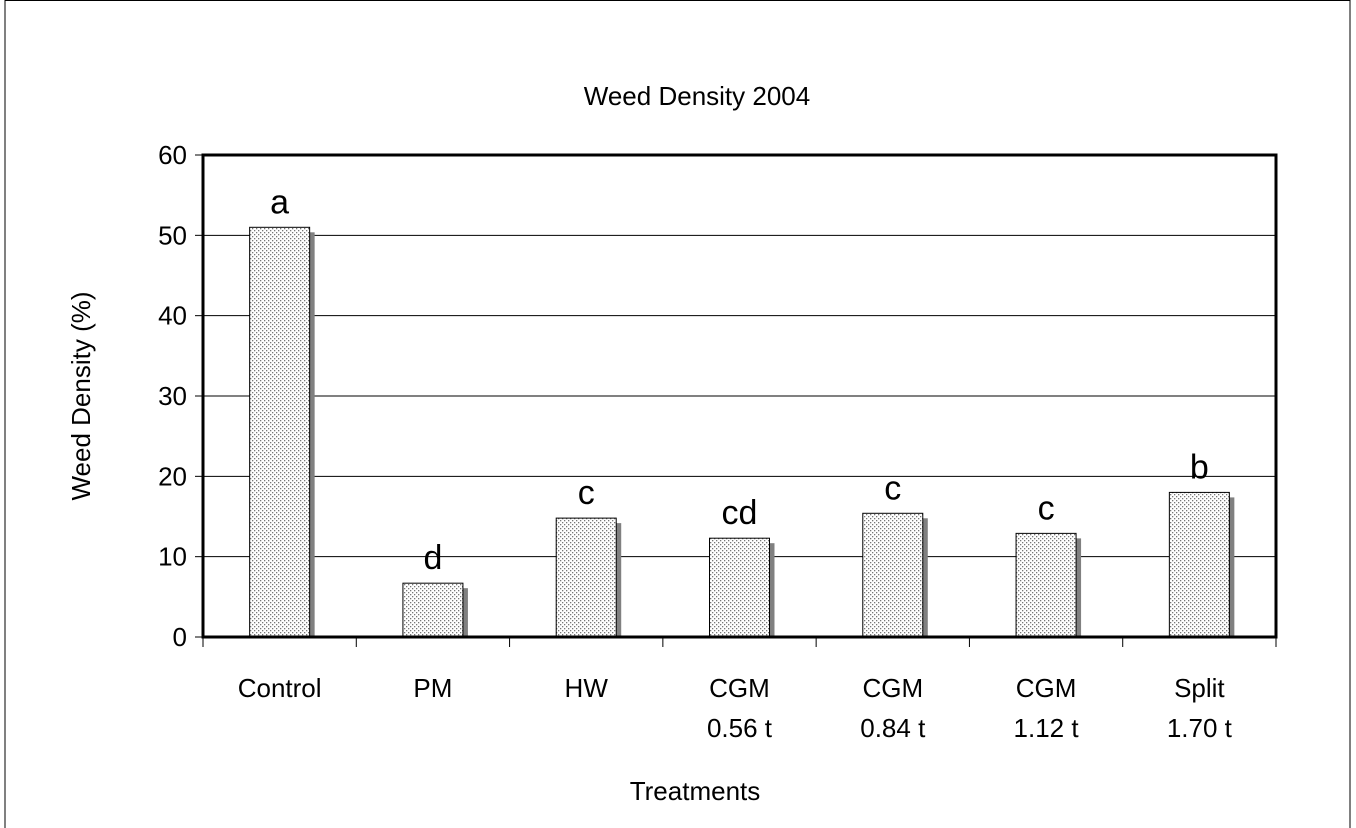 Image resolution: width=1356 pixels, height=828 pixels. Describe the element at coordinates (172, 476) in the screenshot. I see `y-tick-label: 20` at that location.